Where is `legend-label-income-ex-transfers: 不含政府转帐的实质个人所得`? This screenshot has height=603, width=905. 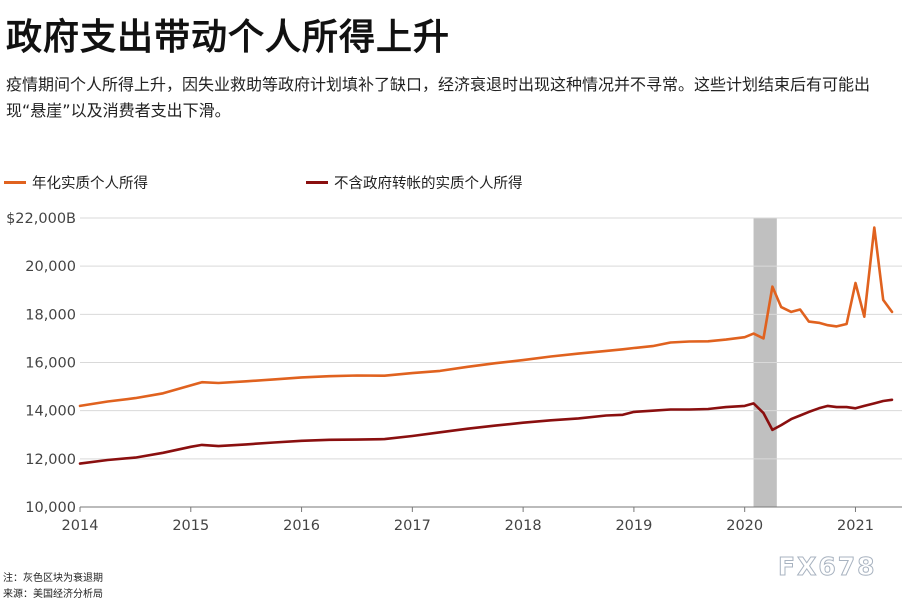
legend-label-income-ex-transfers: 不含政府转帐的实质个人所得 is located at coordinates (428, 184).